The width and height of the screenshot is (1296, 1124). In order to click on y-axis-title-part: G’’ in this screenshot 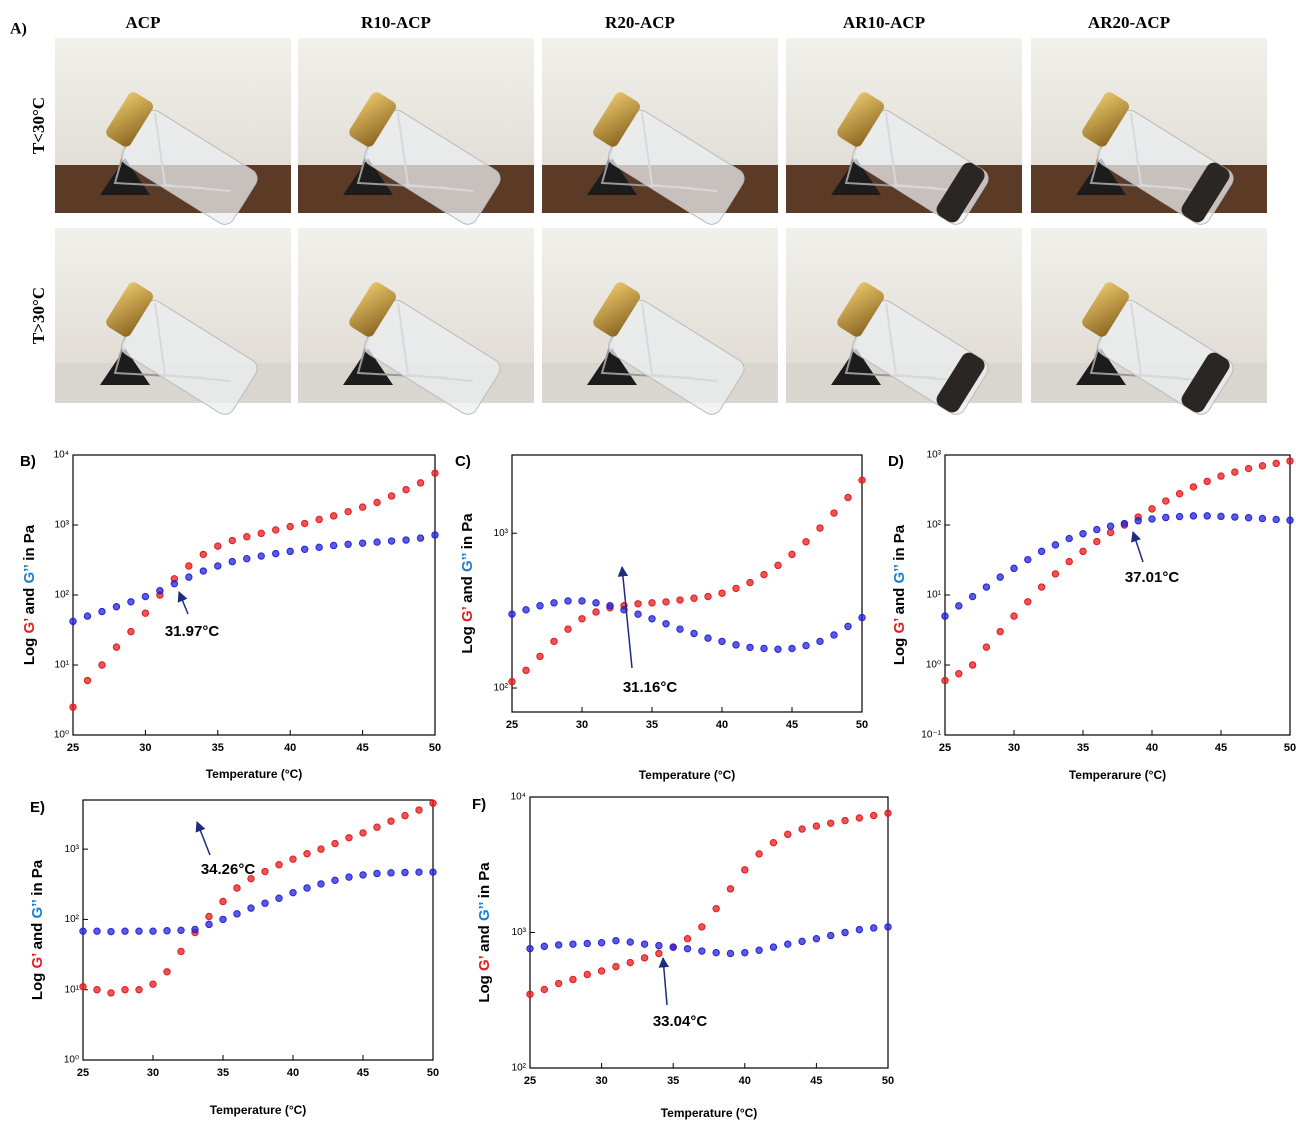, I will do `click(899, 573)`.